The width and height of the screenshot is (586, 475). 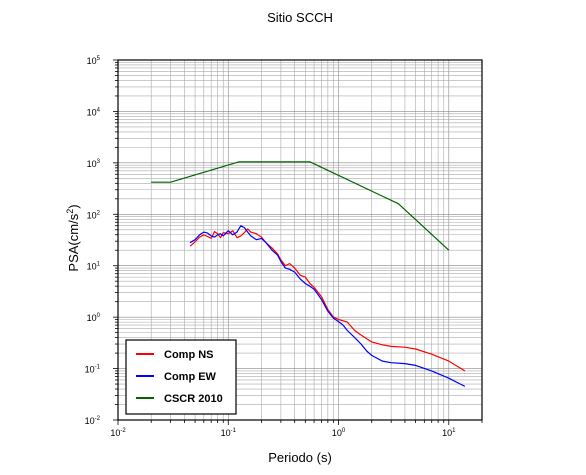 I want to click on y-tick-label: 10-2, so click(x=93, y=421).